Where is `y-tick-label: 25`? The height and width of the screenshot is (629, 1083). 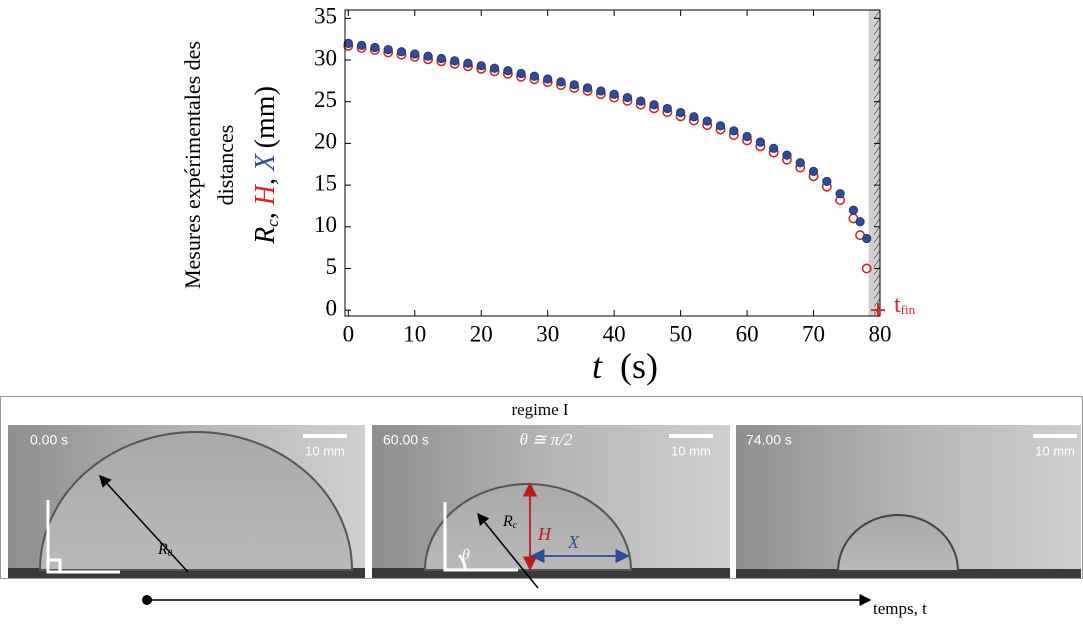
y-tick-label: 25 is located at coordinates (325, 99).